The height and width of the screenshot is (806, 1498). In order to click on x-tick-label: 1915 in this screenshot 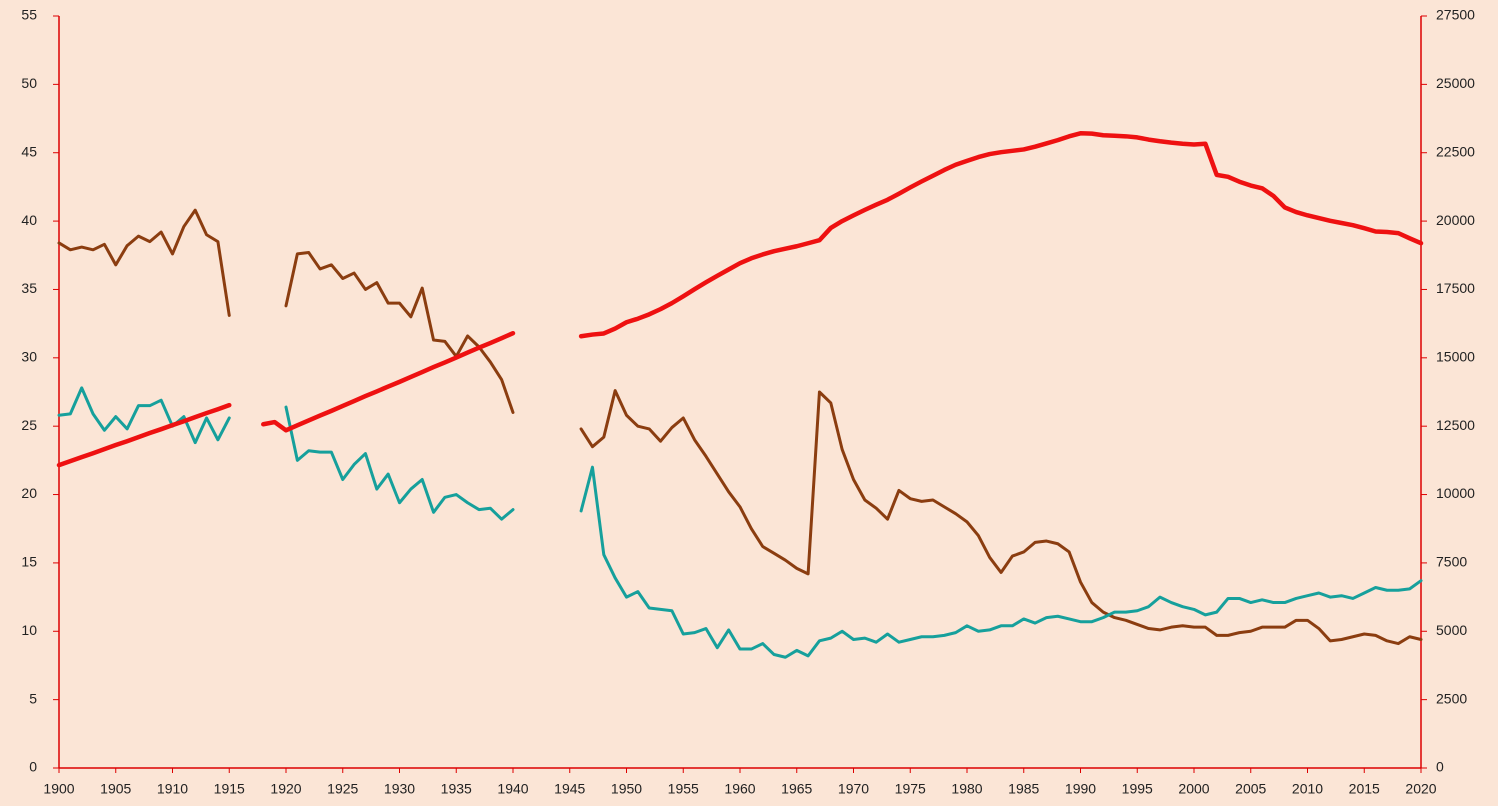, I will do `click(229, 789)`.